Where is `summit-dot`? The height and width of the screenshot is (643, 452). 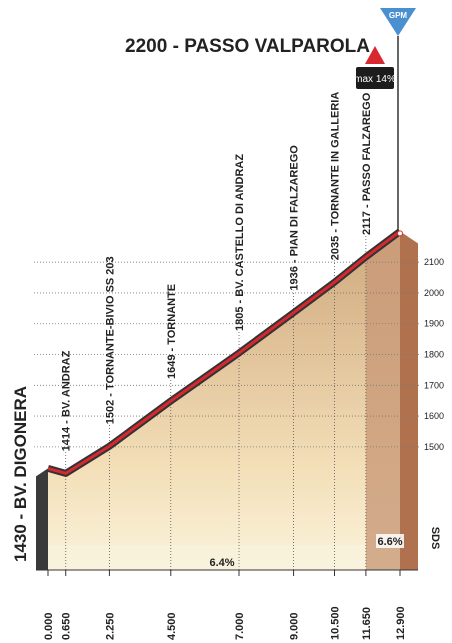 summit-dot is located at coordinates (400, 233).